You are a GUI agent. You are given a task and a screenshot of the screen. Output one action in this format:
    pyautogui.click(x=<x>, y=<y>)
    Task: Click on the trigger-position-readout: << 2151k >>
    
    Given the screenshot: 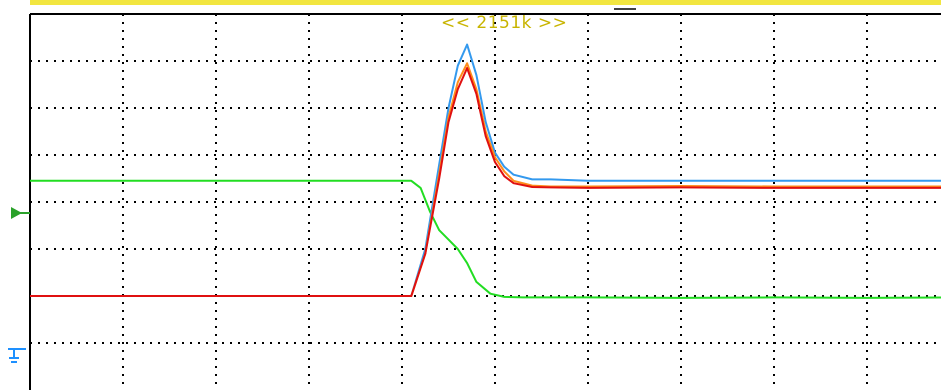 What is the action you would take?
    pyautogui.click(x=504, y=23)
    